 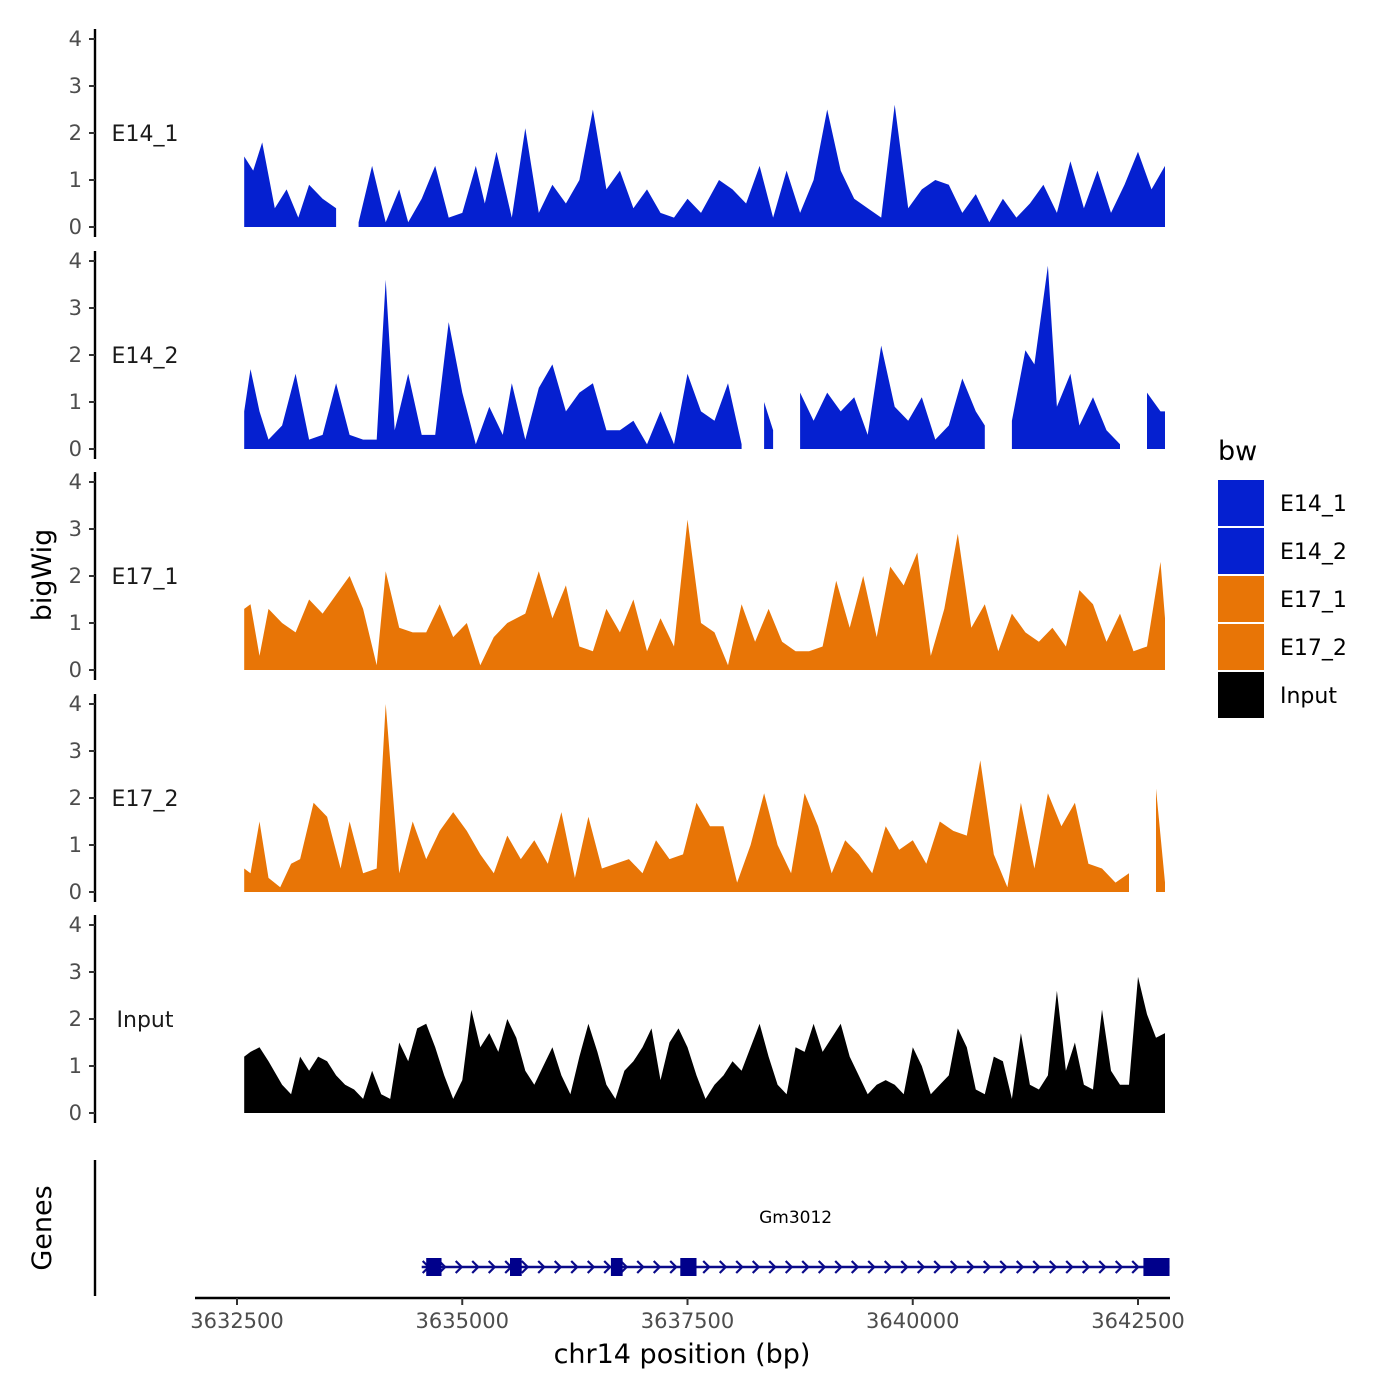 I want to click on legend-label: Input, so click(x=1308, y=696).